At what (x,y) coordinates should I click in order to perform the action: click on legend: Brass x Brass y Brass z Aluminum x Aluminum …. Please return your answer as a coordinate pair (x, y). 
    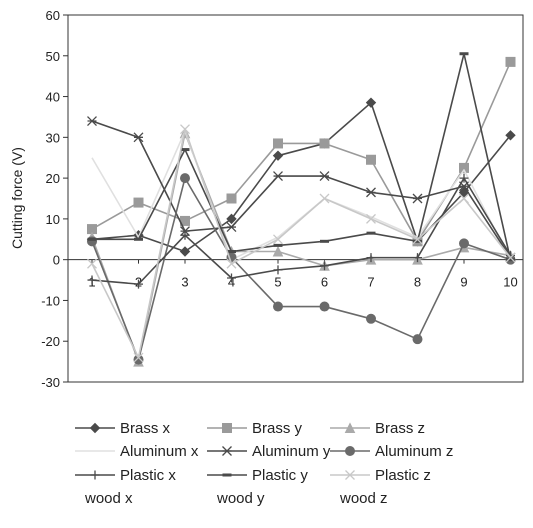
    Looking at the image, I should click on (264, 463).